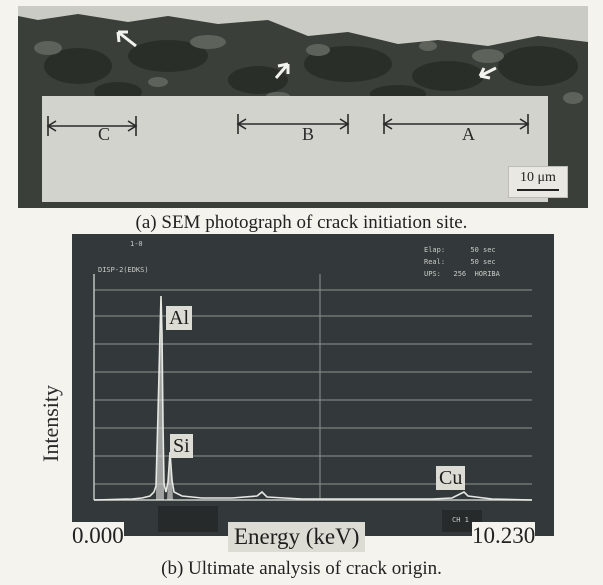 The width and height of the screenshot is (603, 585). What do you see at coordinates (538, 177) in the screenshot?
I see `scale-bar-label: 10 μm` at bounding box center [538, 177].